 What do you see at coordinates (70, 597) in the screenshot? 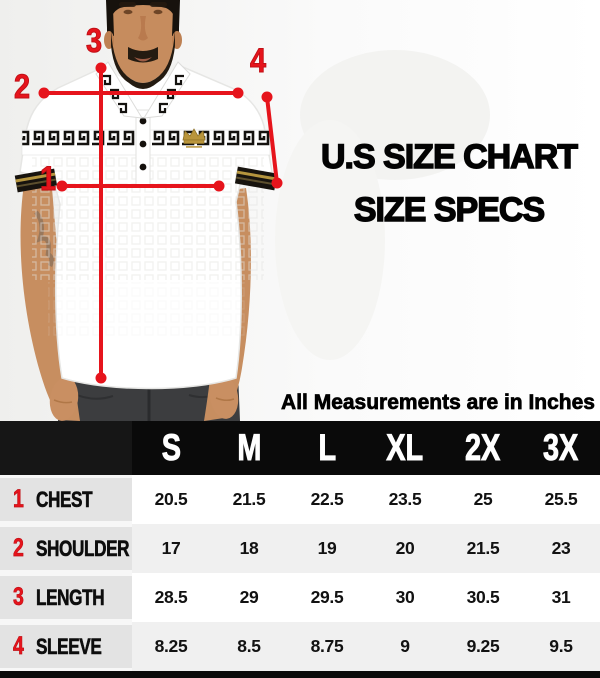
I see `measurement-label: LENGTH` at bounding box center [70, 597].